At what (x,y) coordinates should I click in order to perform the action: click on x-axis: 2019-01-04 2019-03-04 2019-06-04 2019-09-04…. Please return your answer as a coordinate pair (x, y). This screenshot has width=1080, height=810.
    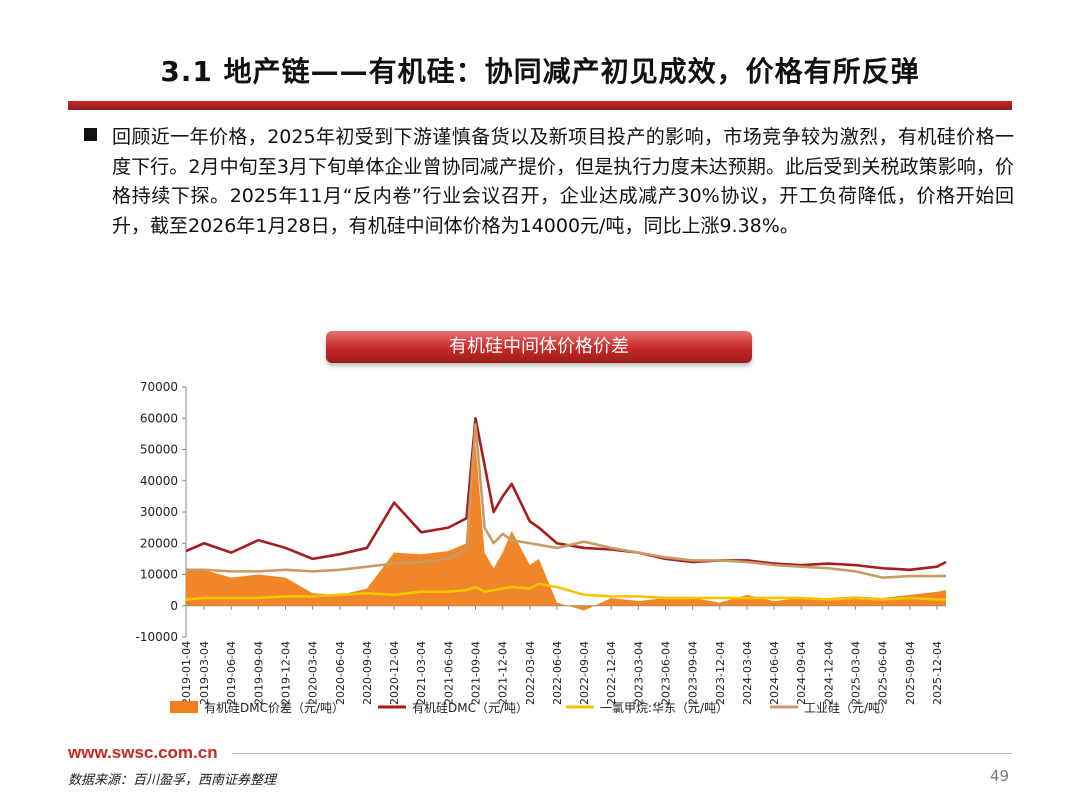
    Looking at the image, I should click on (563, 655).